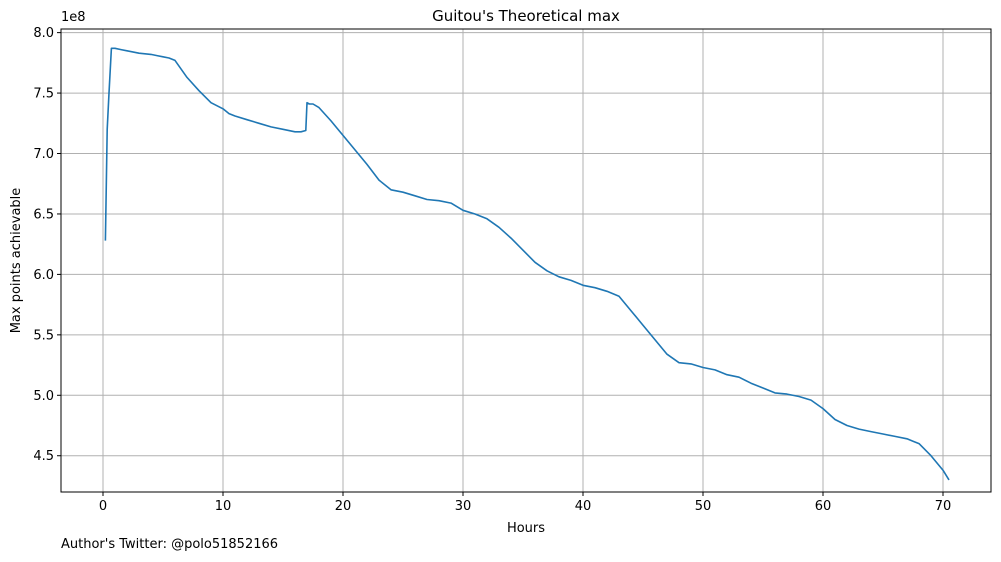 This screenshot has height=562, width=1001. What do you see at coordinates (170, 544) in the screenshot?
I see `author-note: Author's Twitter: @polo51852166` at bounding box center [170, 544].